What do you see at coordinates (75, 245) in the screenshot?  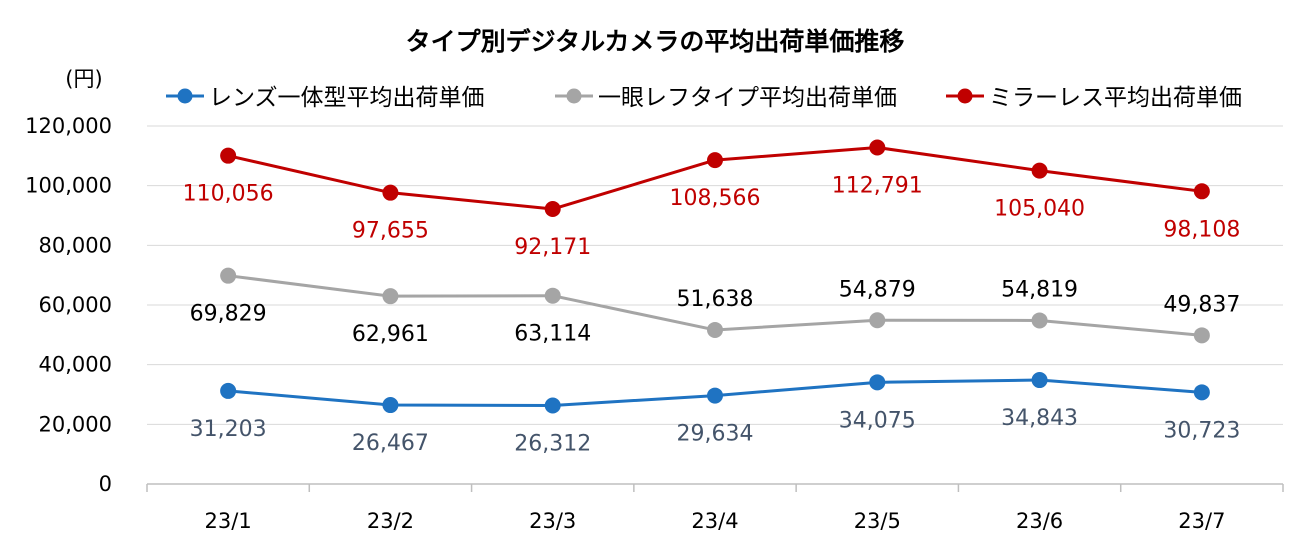 I see `y-tick-label: 80,000` at bounding box center [75, 245].